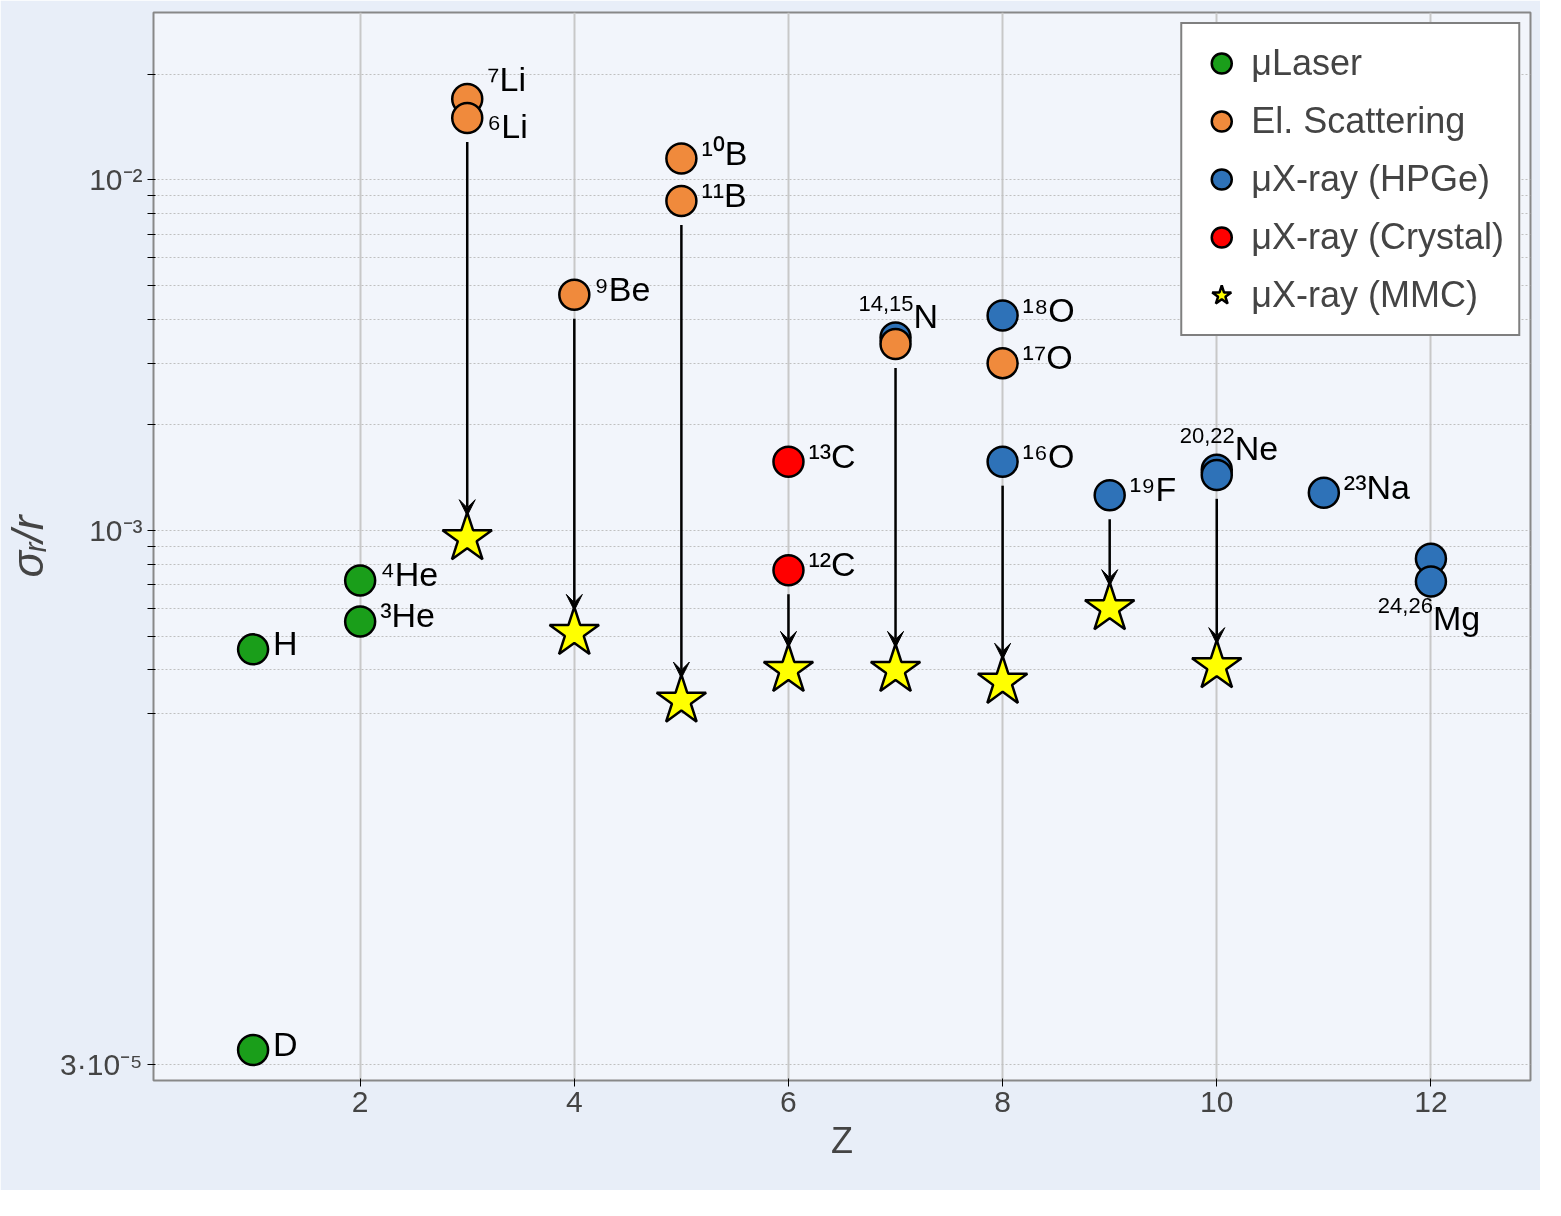 The height and width of the screenshot is (1216, 1561). Describe the element at coordinates (101, 1064) in the screenshot. I see `y-tick-label: 3·10⁻⁵` at that location.